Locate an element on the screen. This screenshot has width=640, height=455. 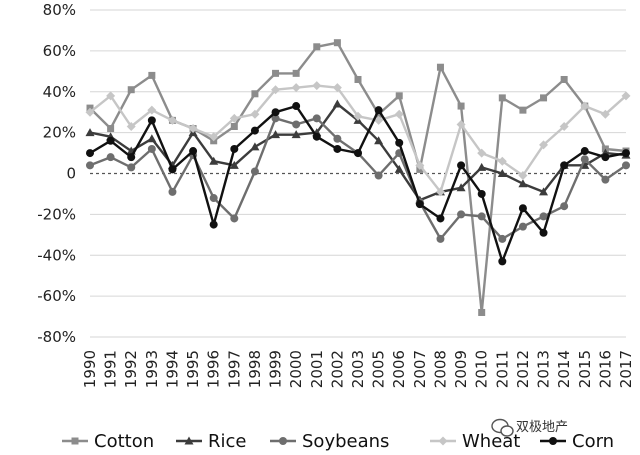
x-tick-label: 2000 is located at coordinates (296, 369).